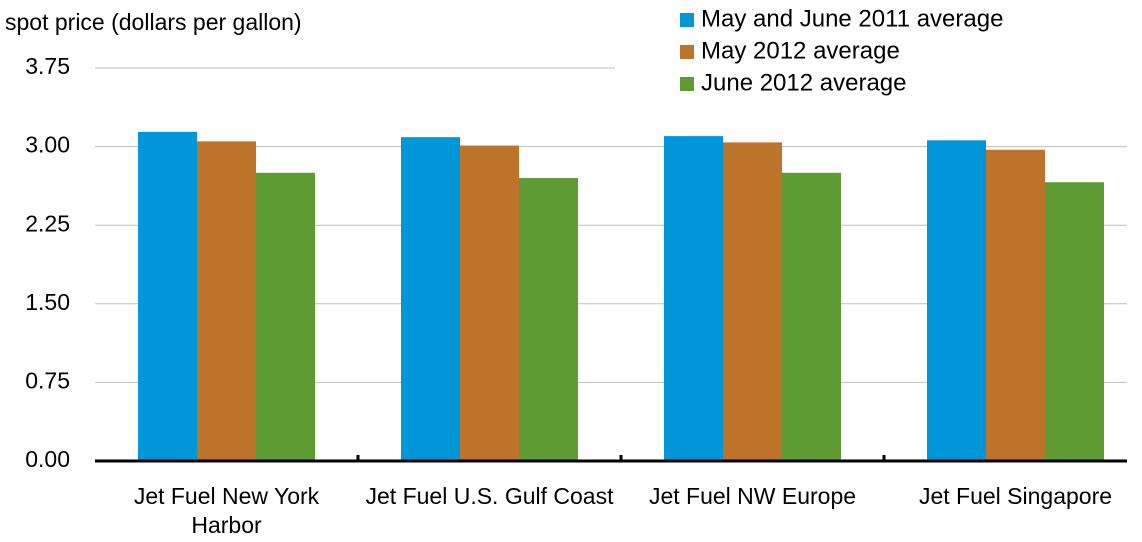 This screenshot has height=542, width=1142. Describe the element at coordinates (1015, 496) in the screenshot. I see `x-tick-label: Jet Fuel Singapore` at that location.